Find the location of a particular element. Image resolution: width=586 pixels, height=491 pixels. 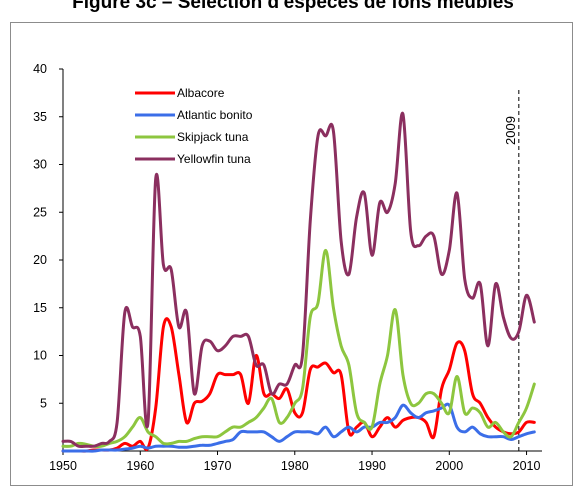

y-tick-label: 10 is located at coordinates (40, 356).